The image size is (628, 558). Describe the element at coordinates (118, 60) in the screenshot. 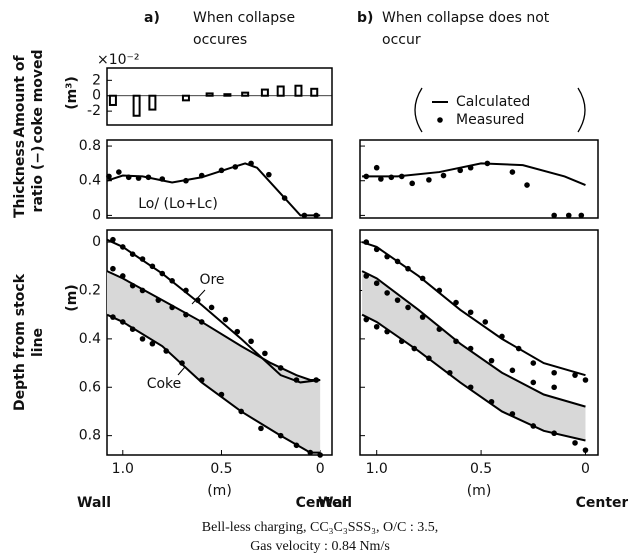

I see `axis-multiplier: ×10⁻²` at that location.